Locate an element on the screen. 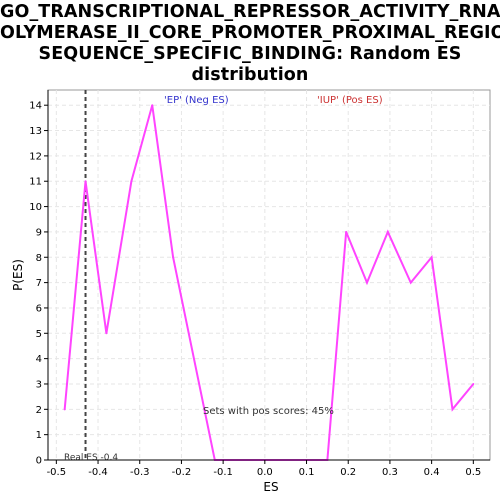 Image resolution: width=500 pixels, height=500 pixels. x-tick-label: 0.4 is located at coordinates (432, 472).